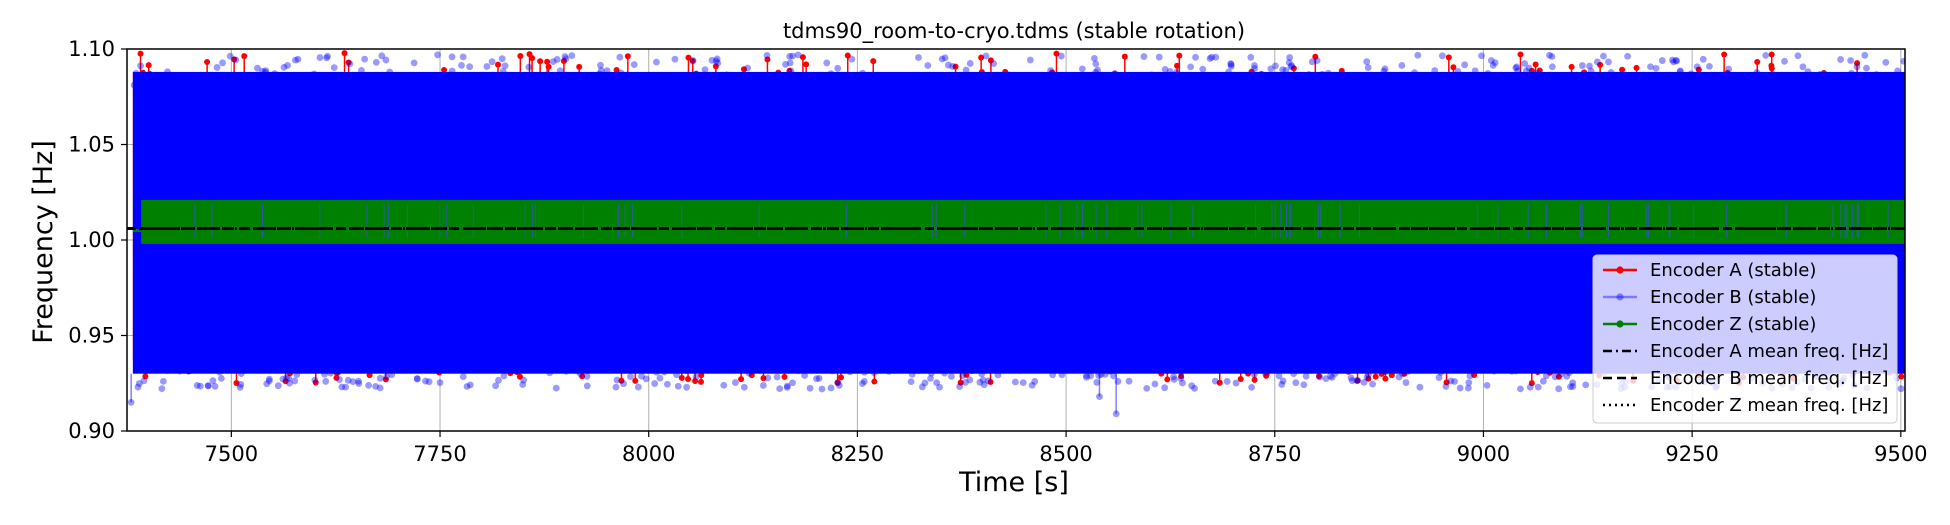  Describe the element at coordinates (439, 454) in the screenshot. I see `x-tick-label: 7750` at that location.